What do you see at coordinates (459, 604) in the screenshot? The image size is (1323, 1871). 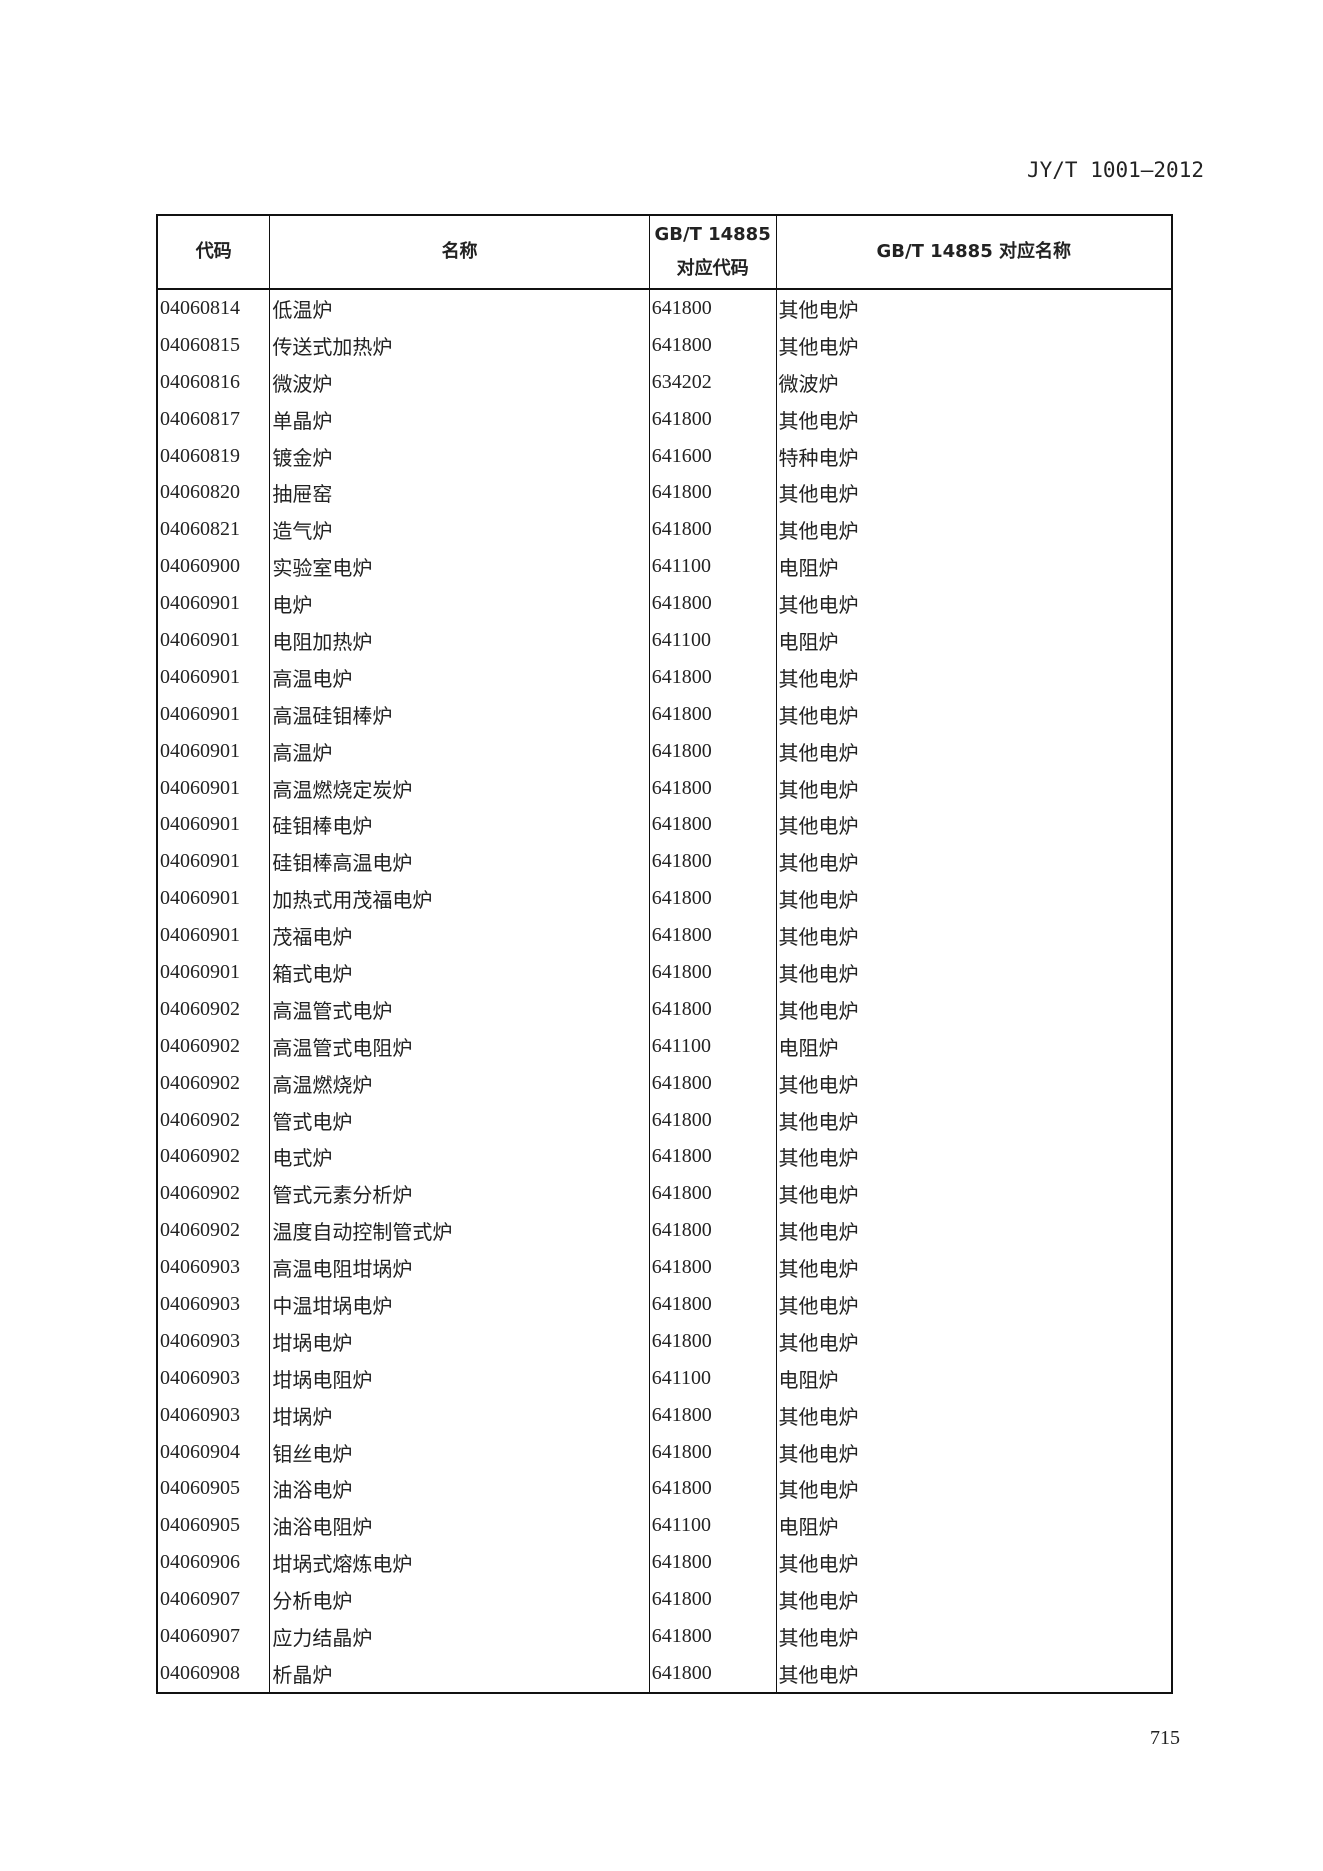 I see `cell-name: 电炉` at bounding box center [459, 604].